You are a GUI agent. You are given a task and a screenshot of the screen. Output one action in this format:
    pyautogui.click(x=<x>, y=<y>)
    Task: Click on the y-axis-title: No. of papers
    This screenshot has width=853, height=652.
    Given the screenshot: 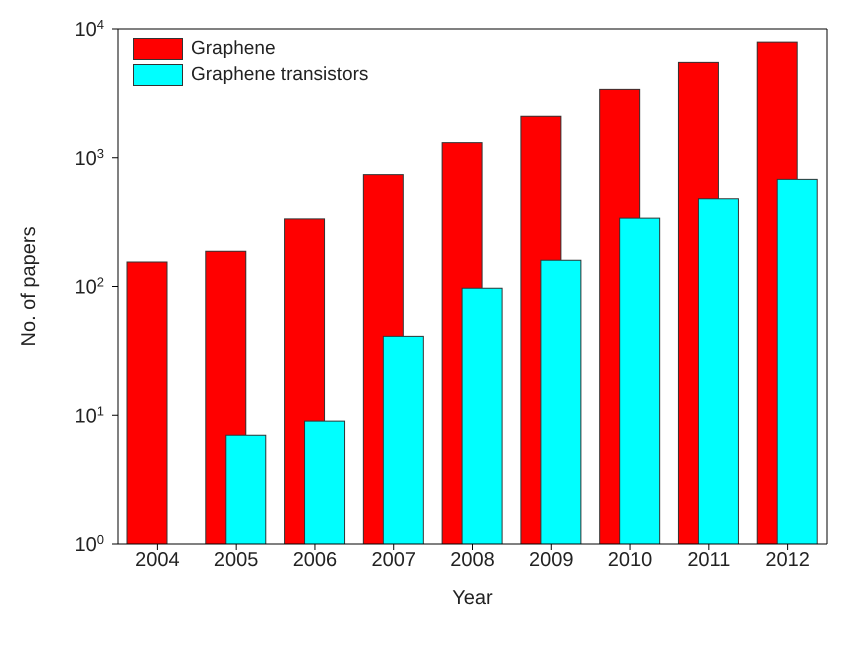 What is the action you would take?
    pyautogui.click(x=29, y=286)
    